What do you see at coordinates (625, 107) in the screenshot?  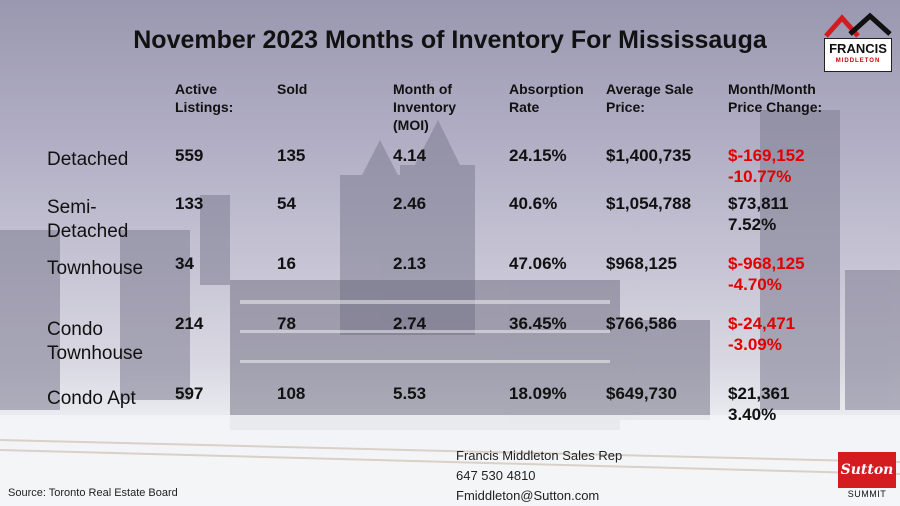 I see `header-line: Price:` at bounding box center [625, 107].